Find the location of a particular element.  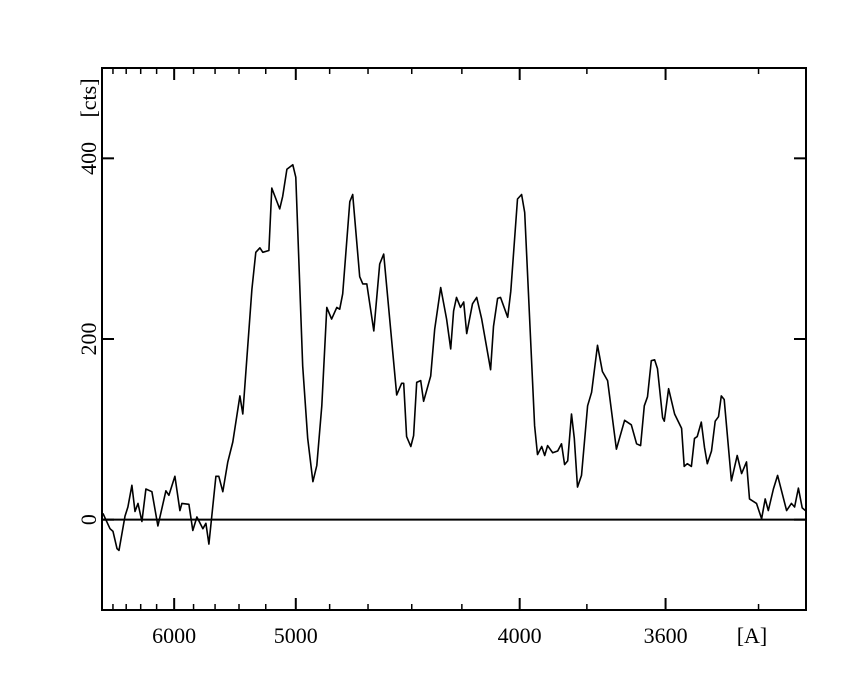

y-tick-label: 0 is located at coordinates (88, 519).